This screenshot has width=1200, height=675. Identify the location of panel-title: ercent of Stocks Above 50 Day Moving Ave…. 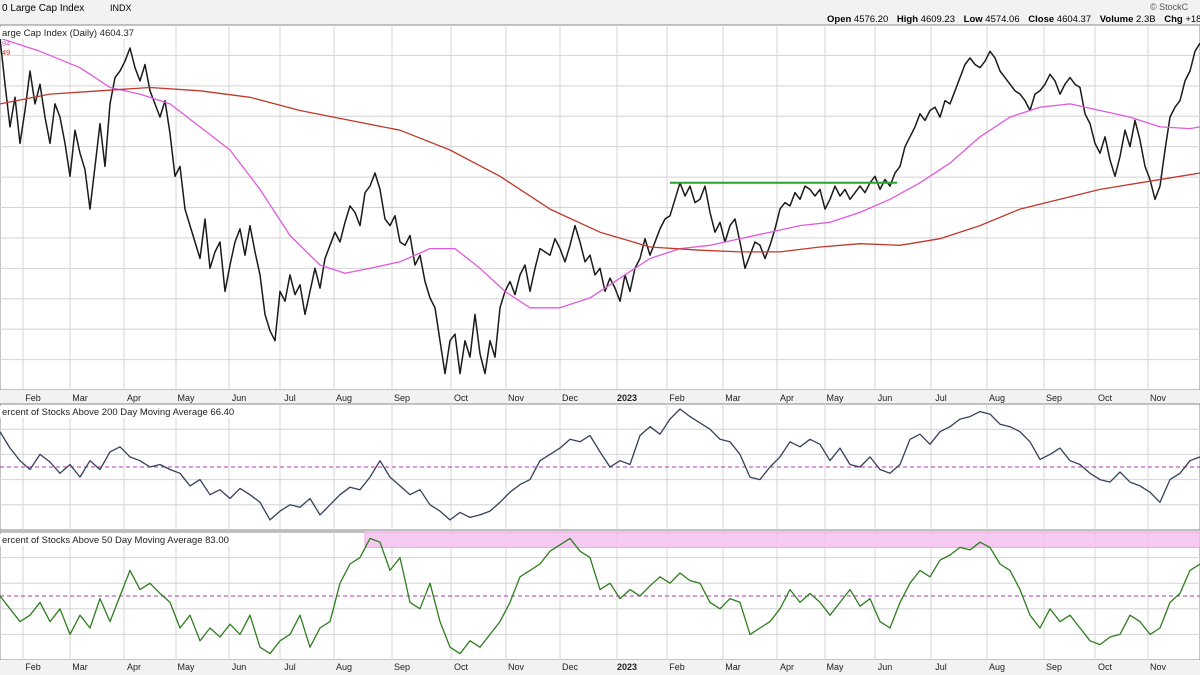
(115, 540).